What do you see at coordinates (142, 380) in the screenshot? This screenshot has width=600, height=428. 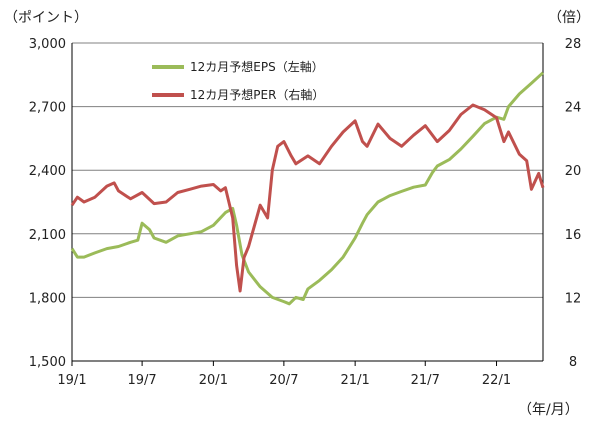 I see `x-tick-label: 19/7` at bounding box center [142, 380].